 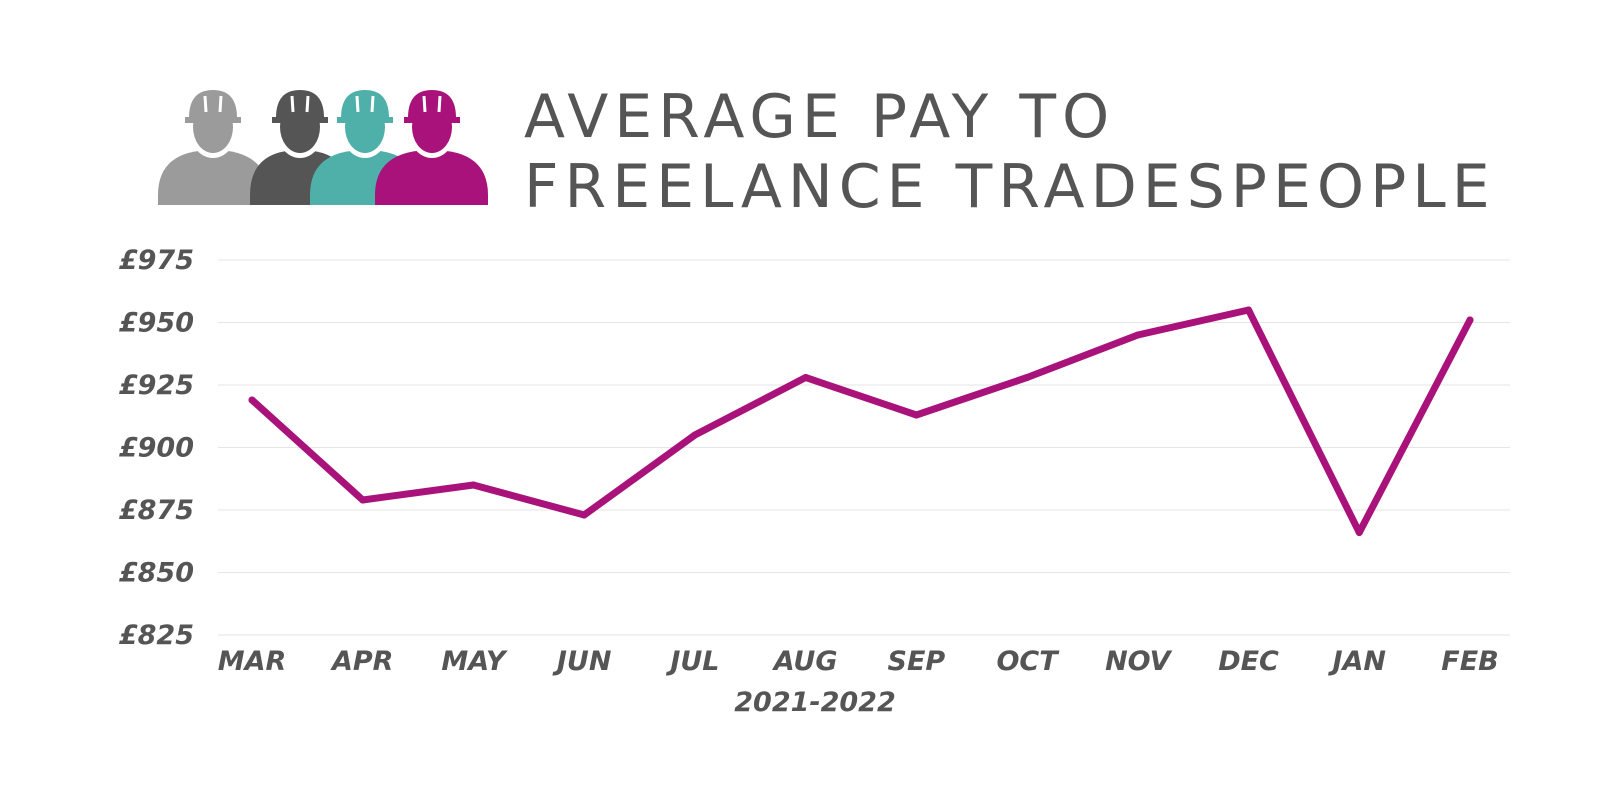 What do you see at coordinates (156, 385) in the screenshot?
I see `y-tick-label: £925` at bounding box center [156, 385].